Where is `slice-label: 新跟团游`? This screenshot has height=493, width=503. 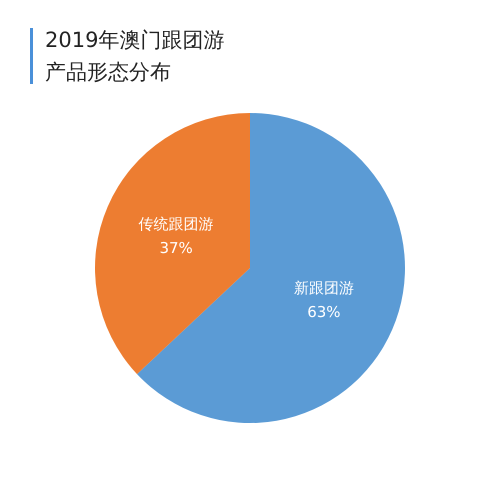 slice-label: 新跟团游 is located at coordinates (324, 287).